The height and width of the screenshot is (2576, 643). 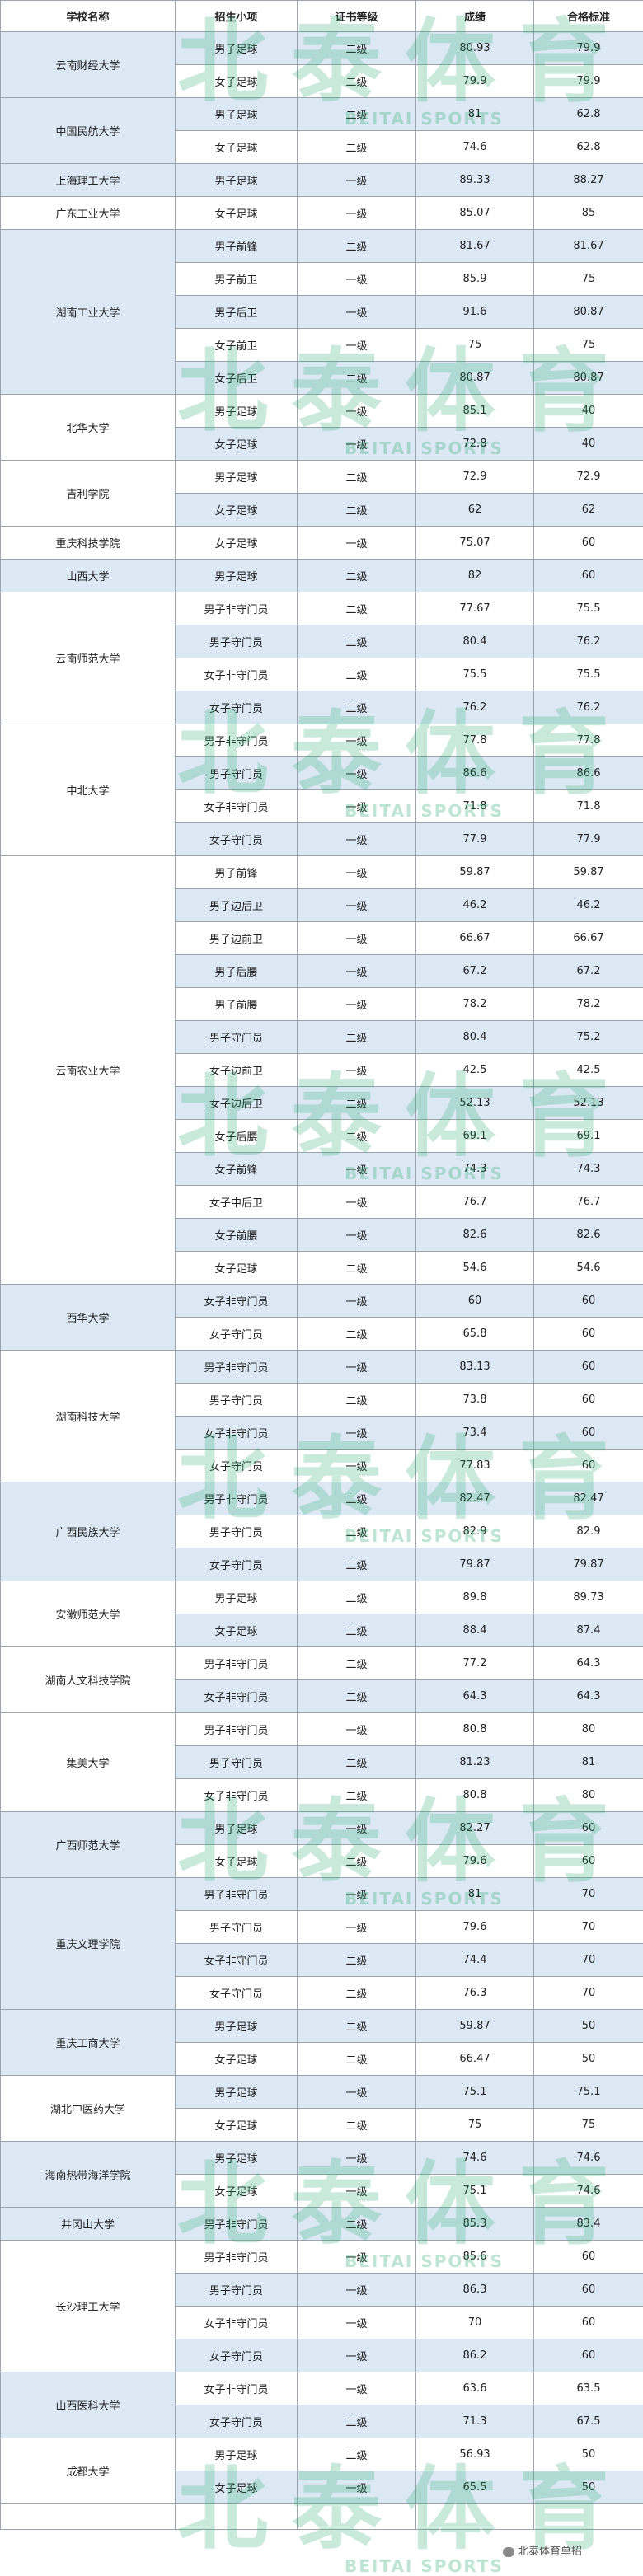 I want to click on score-cell: 65.5, so click(x=475, y=2487).